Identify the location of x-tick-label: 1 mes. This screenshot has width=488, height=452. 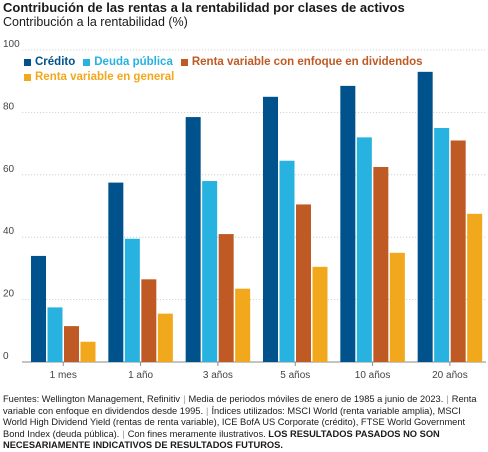
(63, 375).